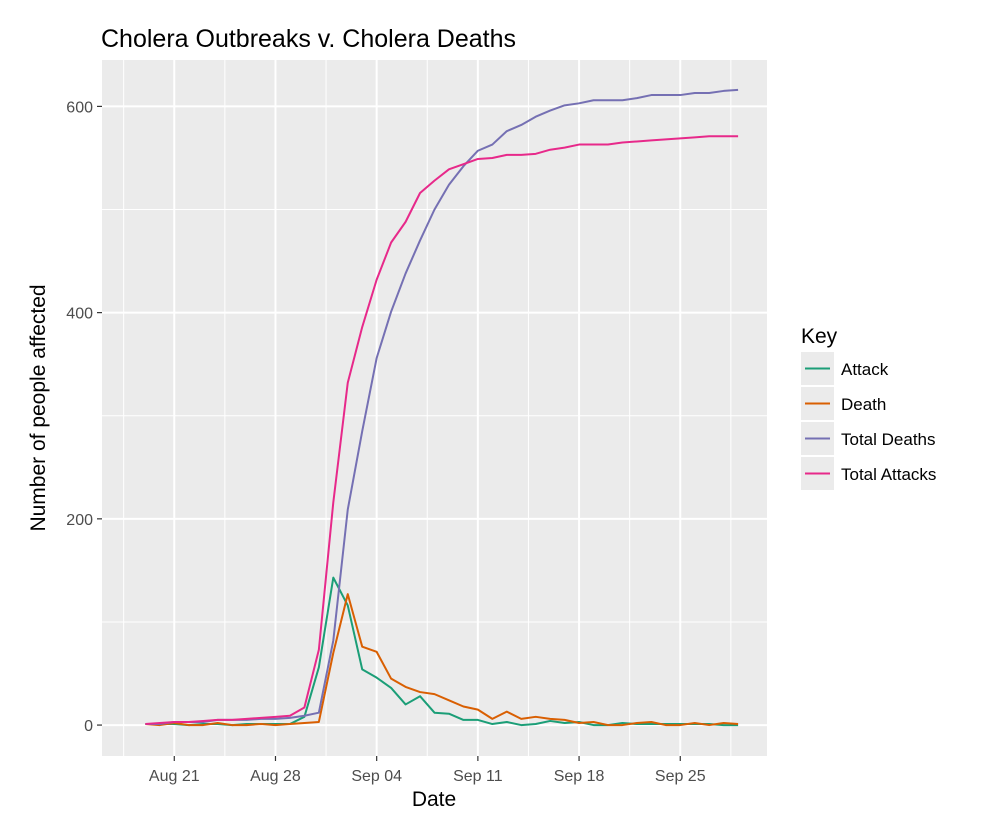 This screenshot has height=839, width=982. I want to click on x-tick-label: Sep 11, so click(478, 776).